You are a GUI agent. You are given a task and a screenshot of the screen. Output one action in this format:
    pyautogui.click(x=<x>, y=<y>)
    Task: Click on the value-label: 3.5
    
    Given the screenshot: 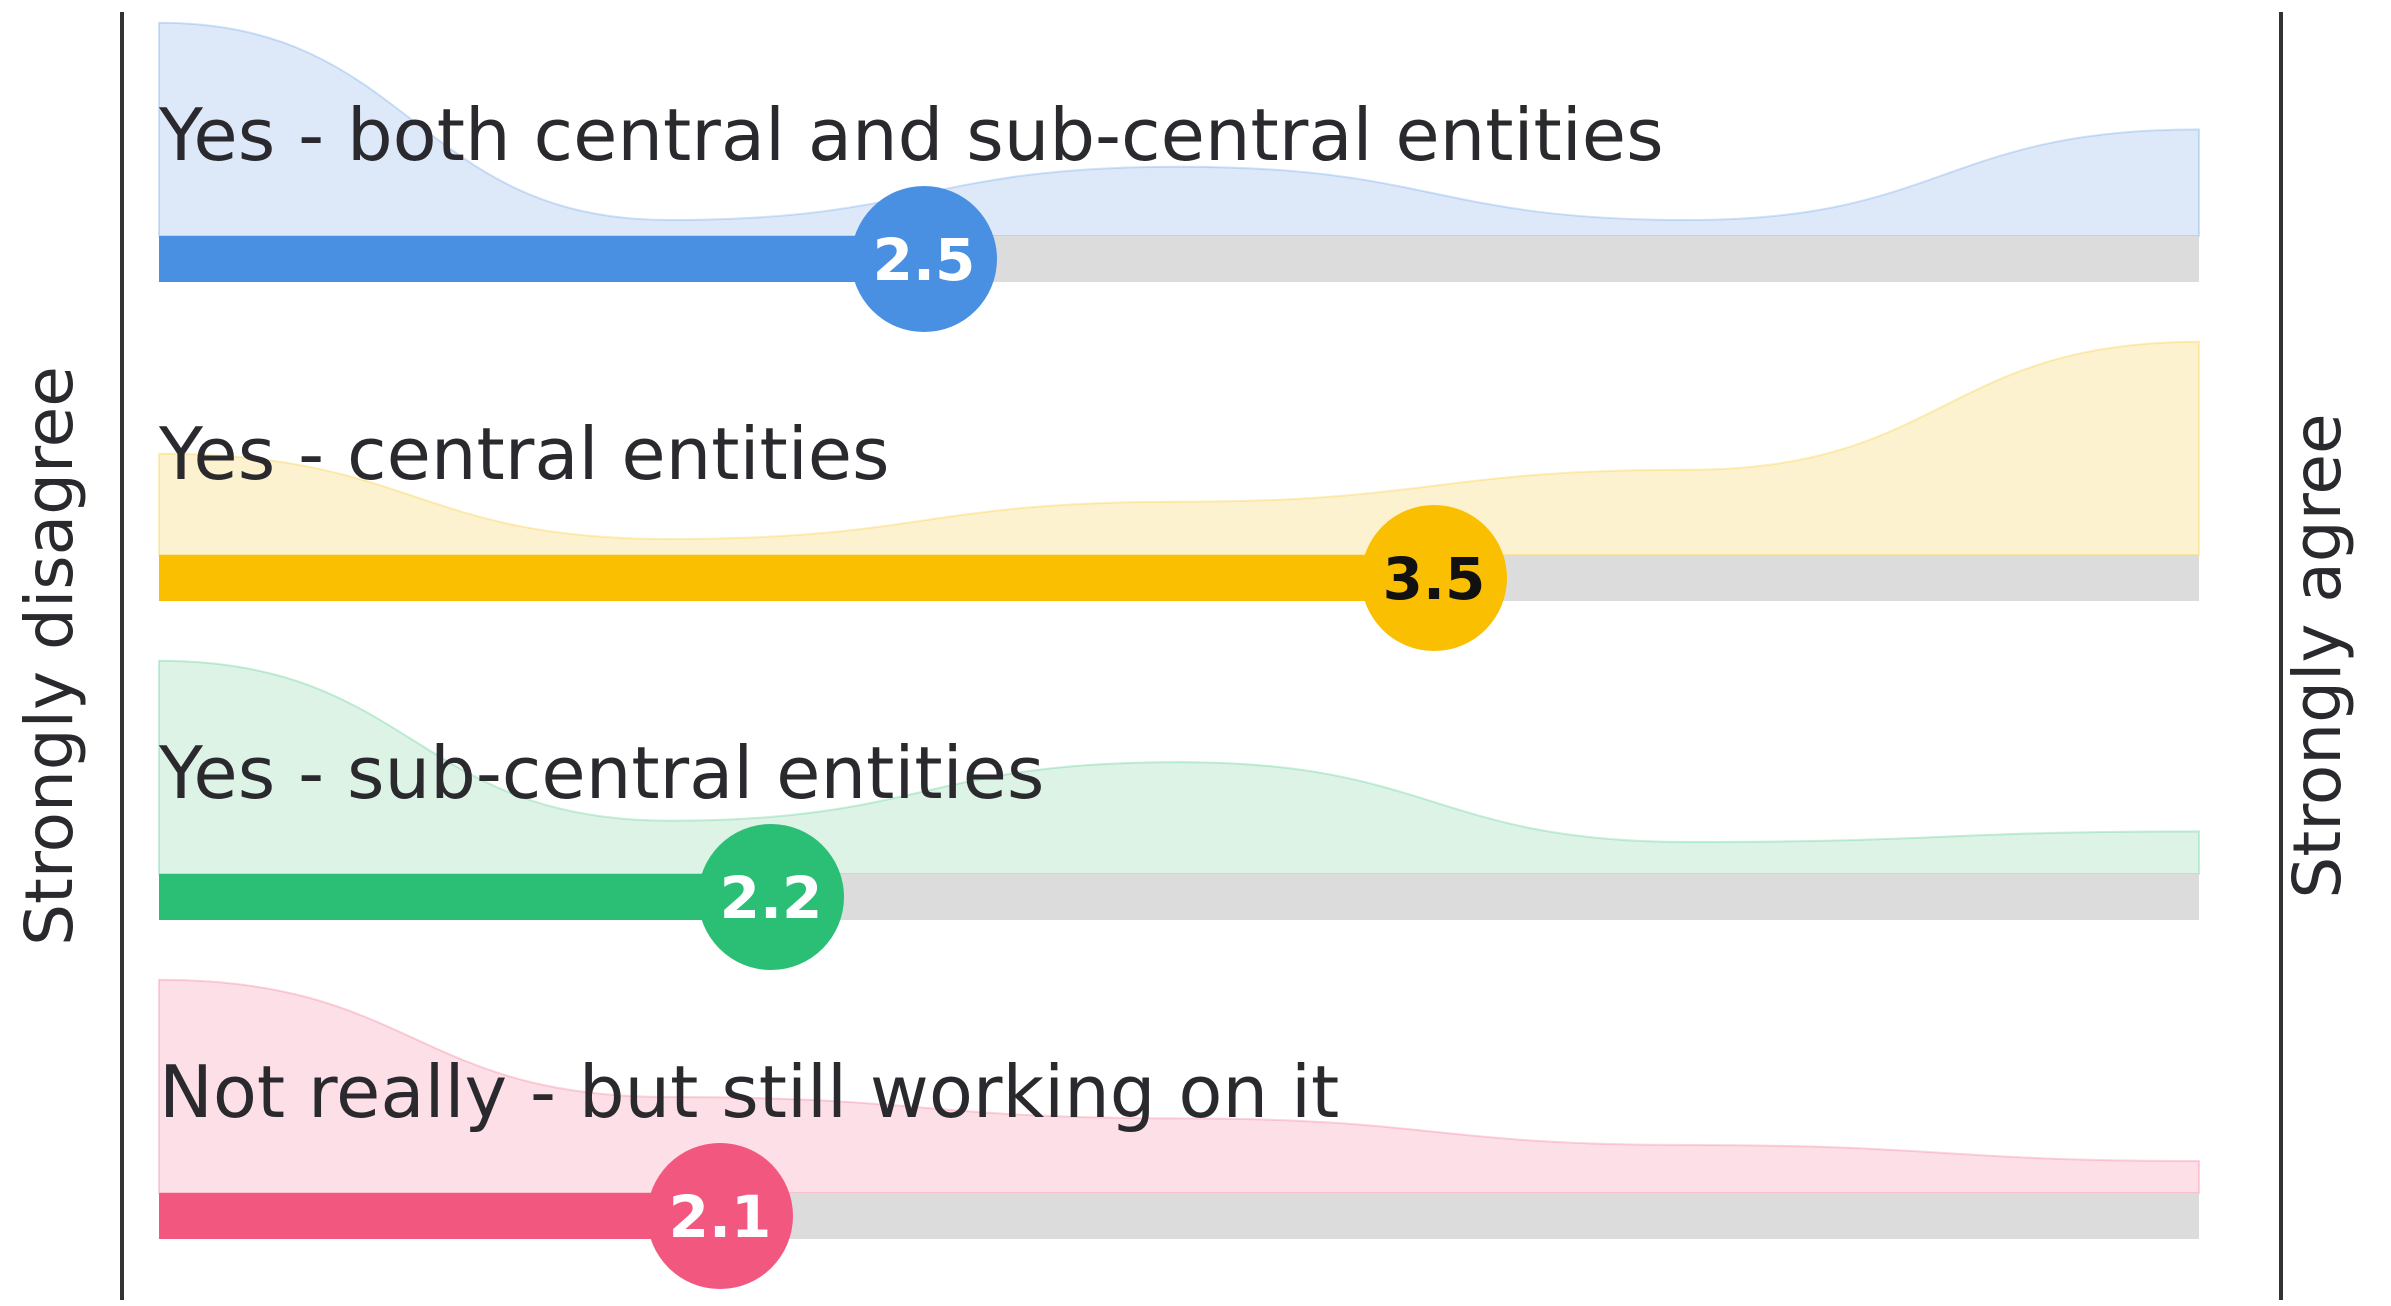 What is the action you would take?
    pyautogui.click(x=1434, y=579)
    